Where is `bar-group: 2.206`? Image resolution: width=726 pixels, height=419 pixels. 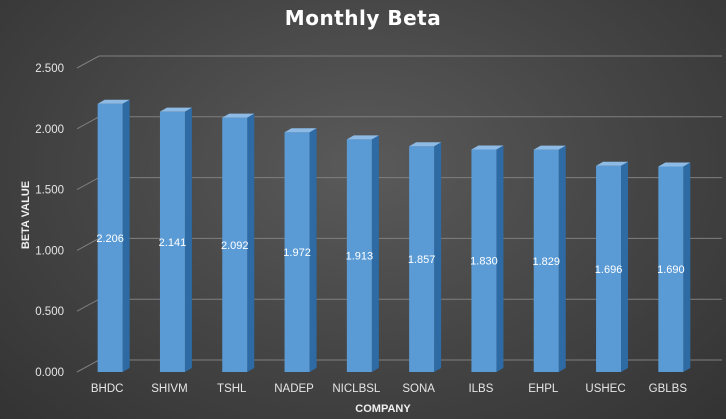 bar-group: 2.206 is located at coordinates (113, 235).